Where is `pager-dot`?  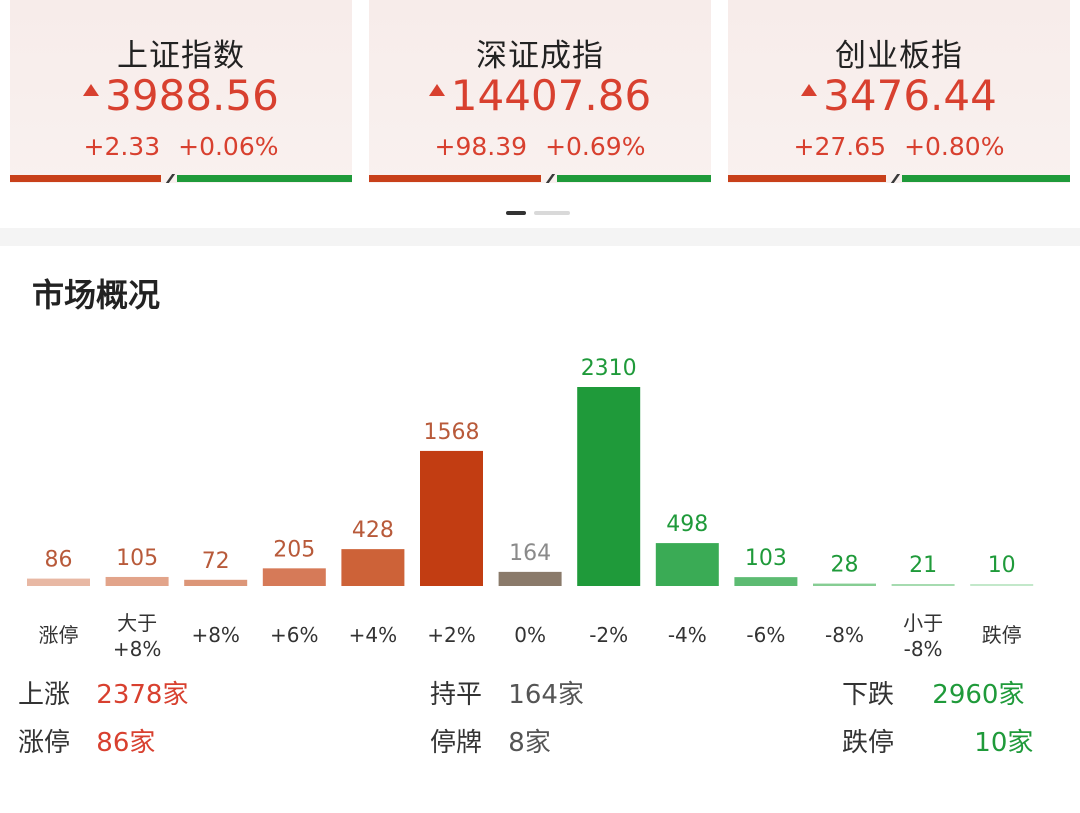 pager-dot is located at coordinates (552, 213).